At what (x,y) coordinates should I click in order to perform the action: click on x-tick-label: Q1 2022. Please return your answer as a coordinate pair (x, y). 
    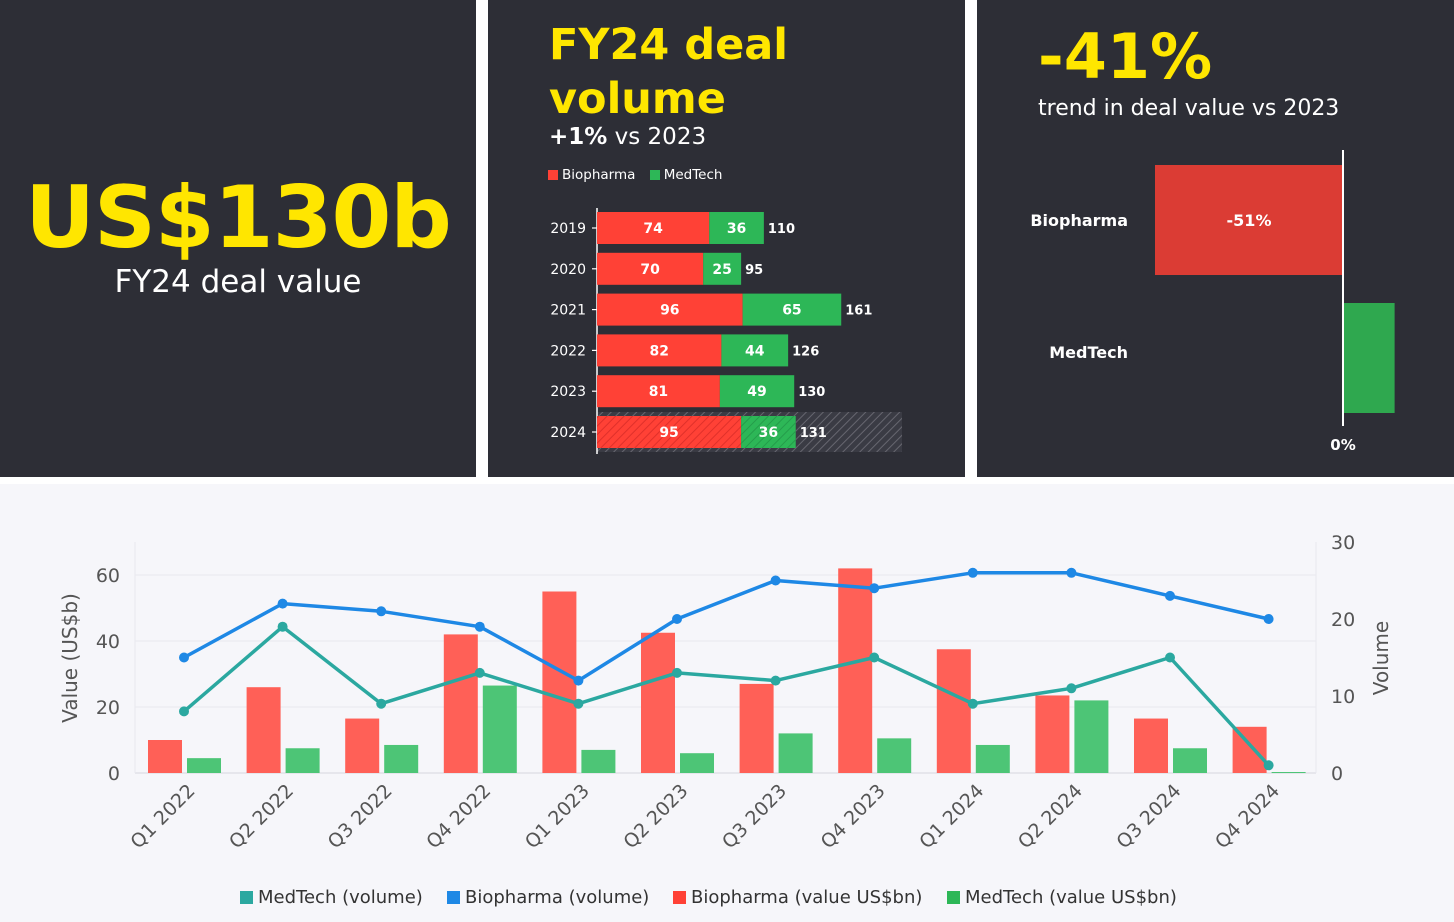
    Looking at the image, I should click on (162, 816).